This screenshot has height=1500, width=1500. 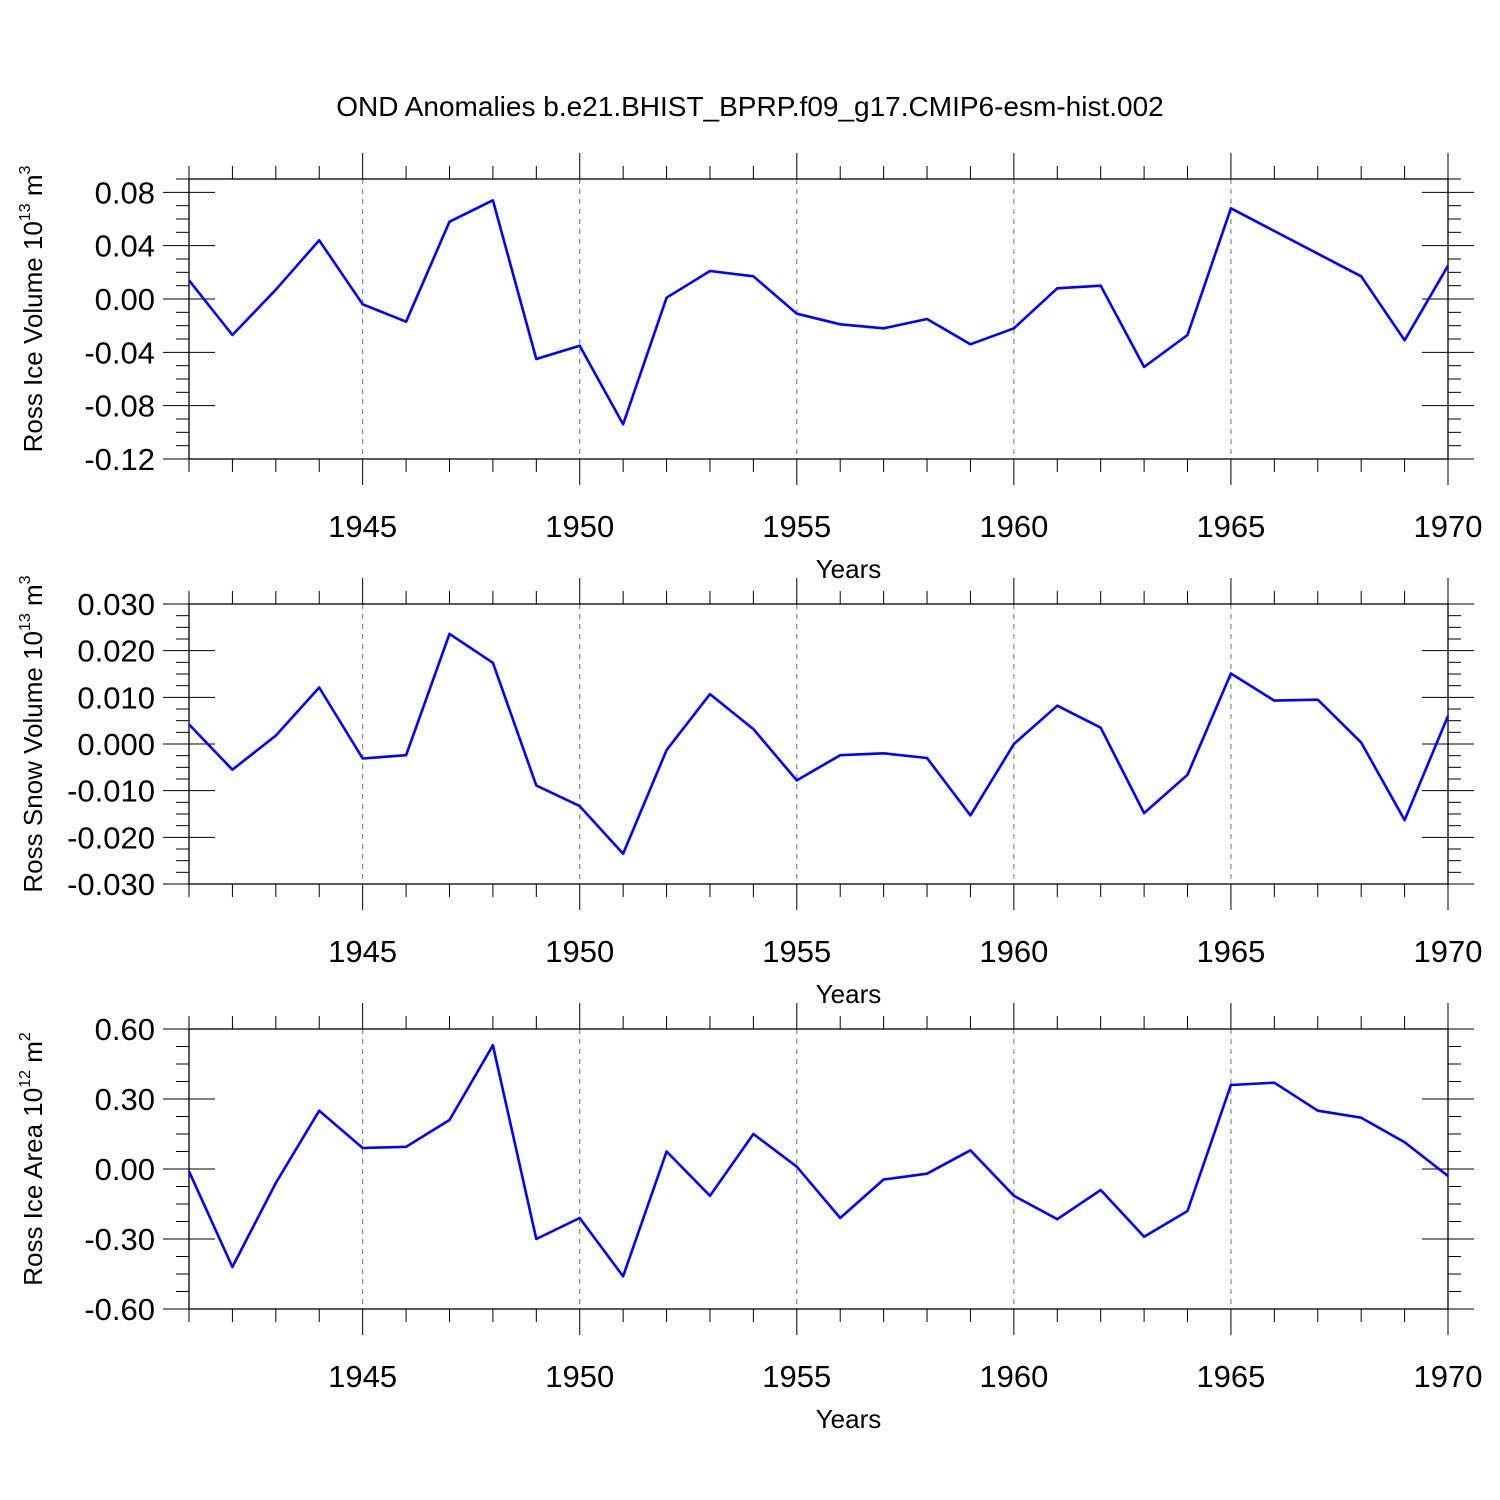 What do you see at coordinates (33, 1187) in the screenshot?
I see `y-axis-label-text: Ross Ice Area 10` at bounding box center [33, 1187].